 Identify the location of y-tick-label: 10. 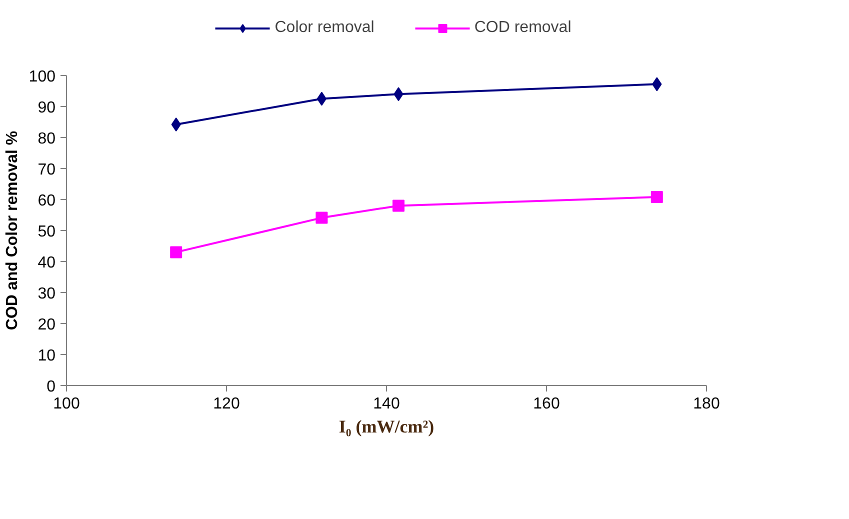
(47, 356).